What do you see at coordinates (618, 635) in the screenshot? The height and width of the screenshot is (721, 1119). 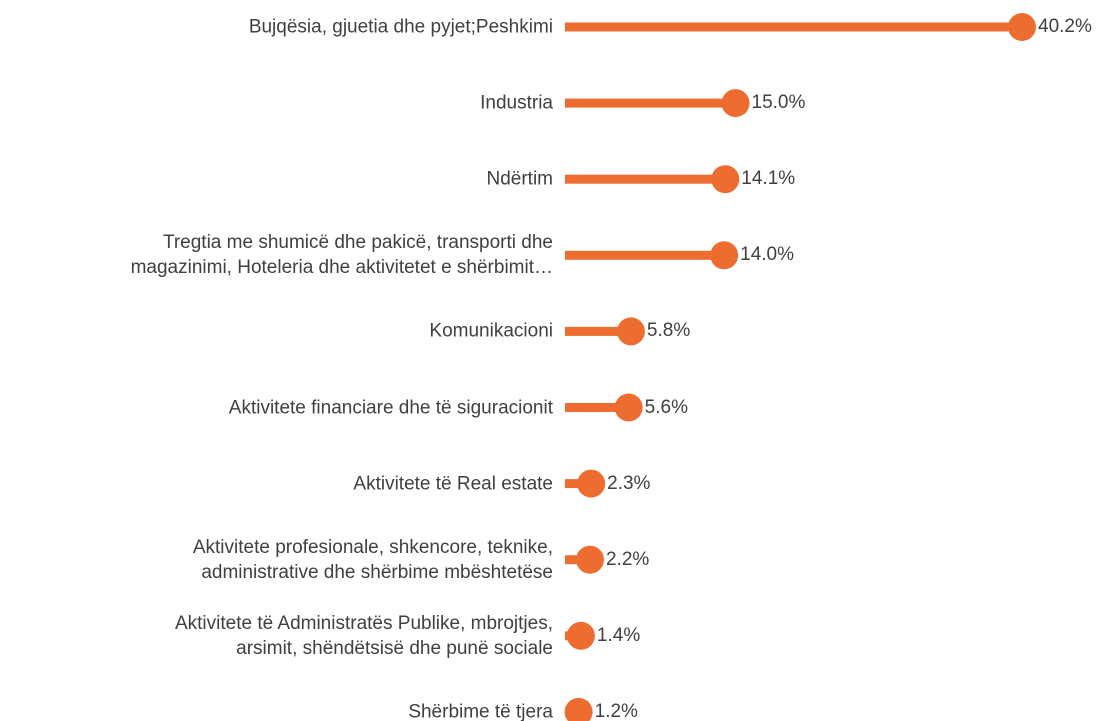 I see `value-label: 1.4%` at bounding box center [618, 635].